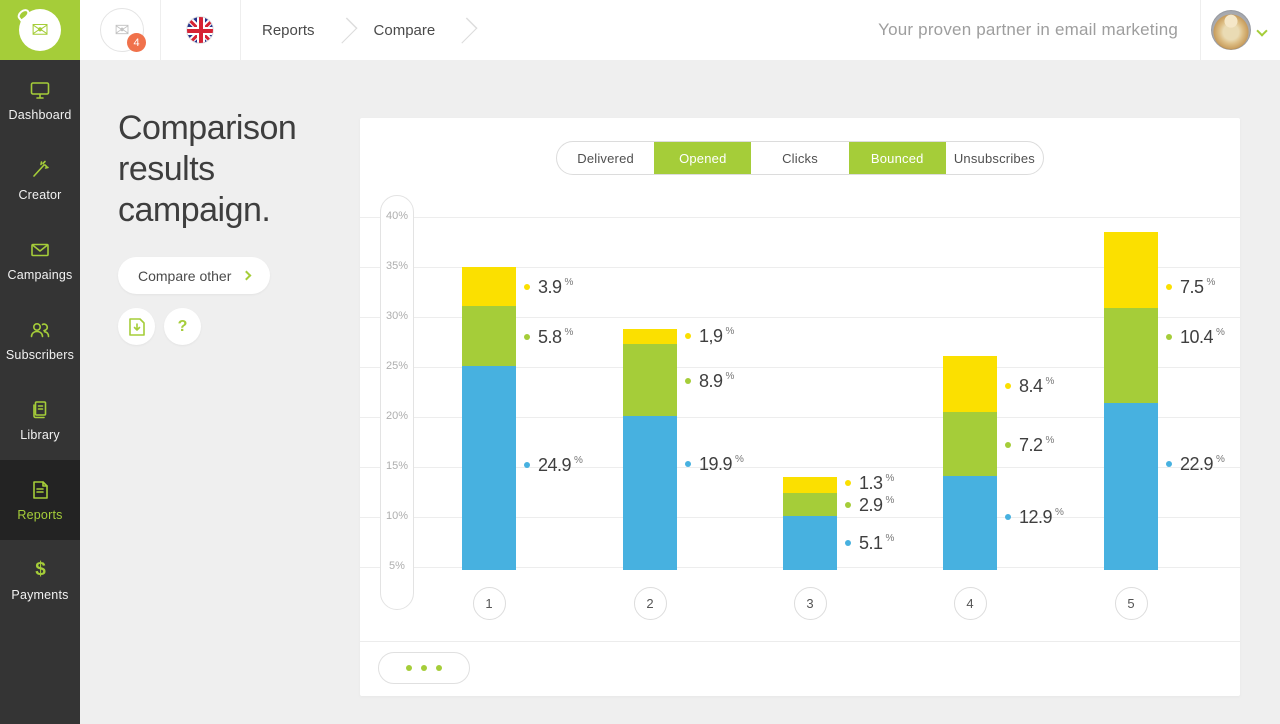 The width and height of the screenshot is (1280, 724). I want to click on download-button, so click(136, 326).